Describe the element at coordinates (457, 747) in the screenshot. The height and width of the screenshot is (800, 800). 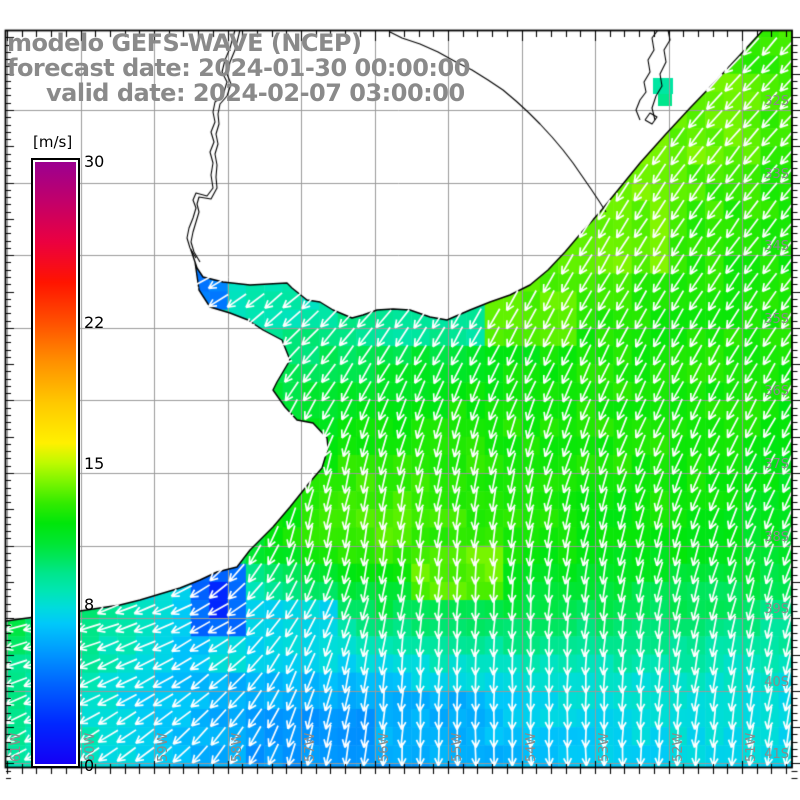
I see `lon-label-55W: 55W` at that location.